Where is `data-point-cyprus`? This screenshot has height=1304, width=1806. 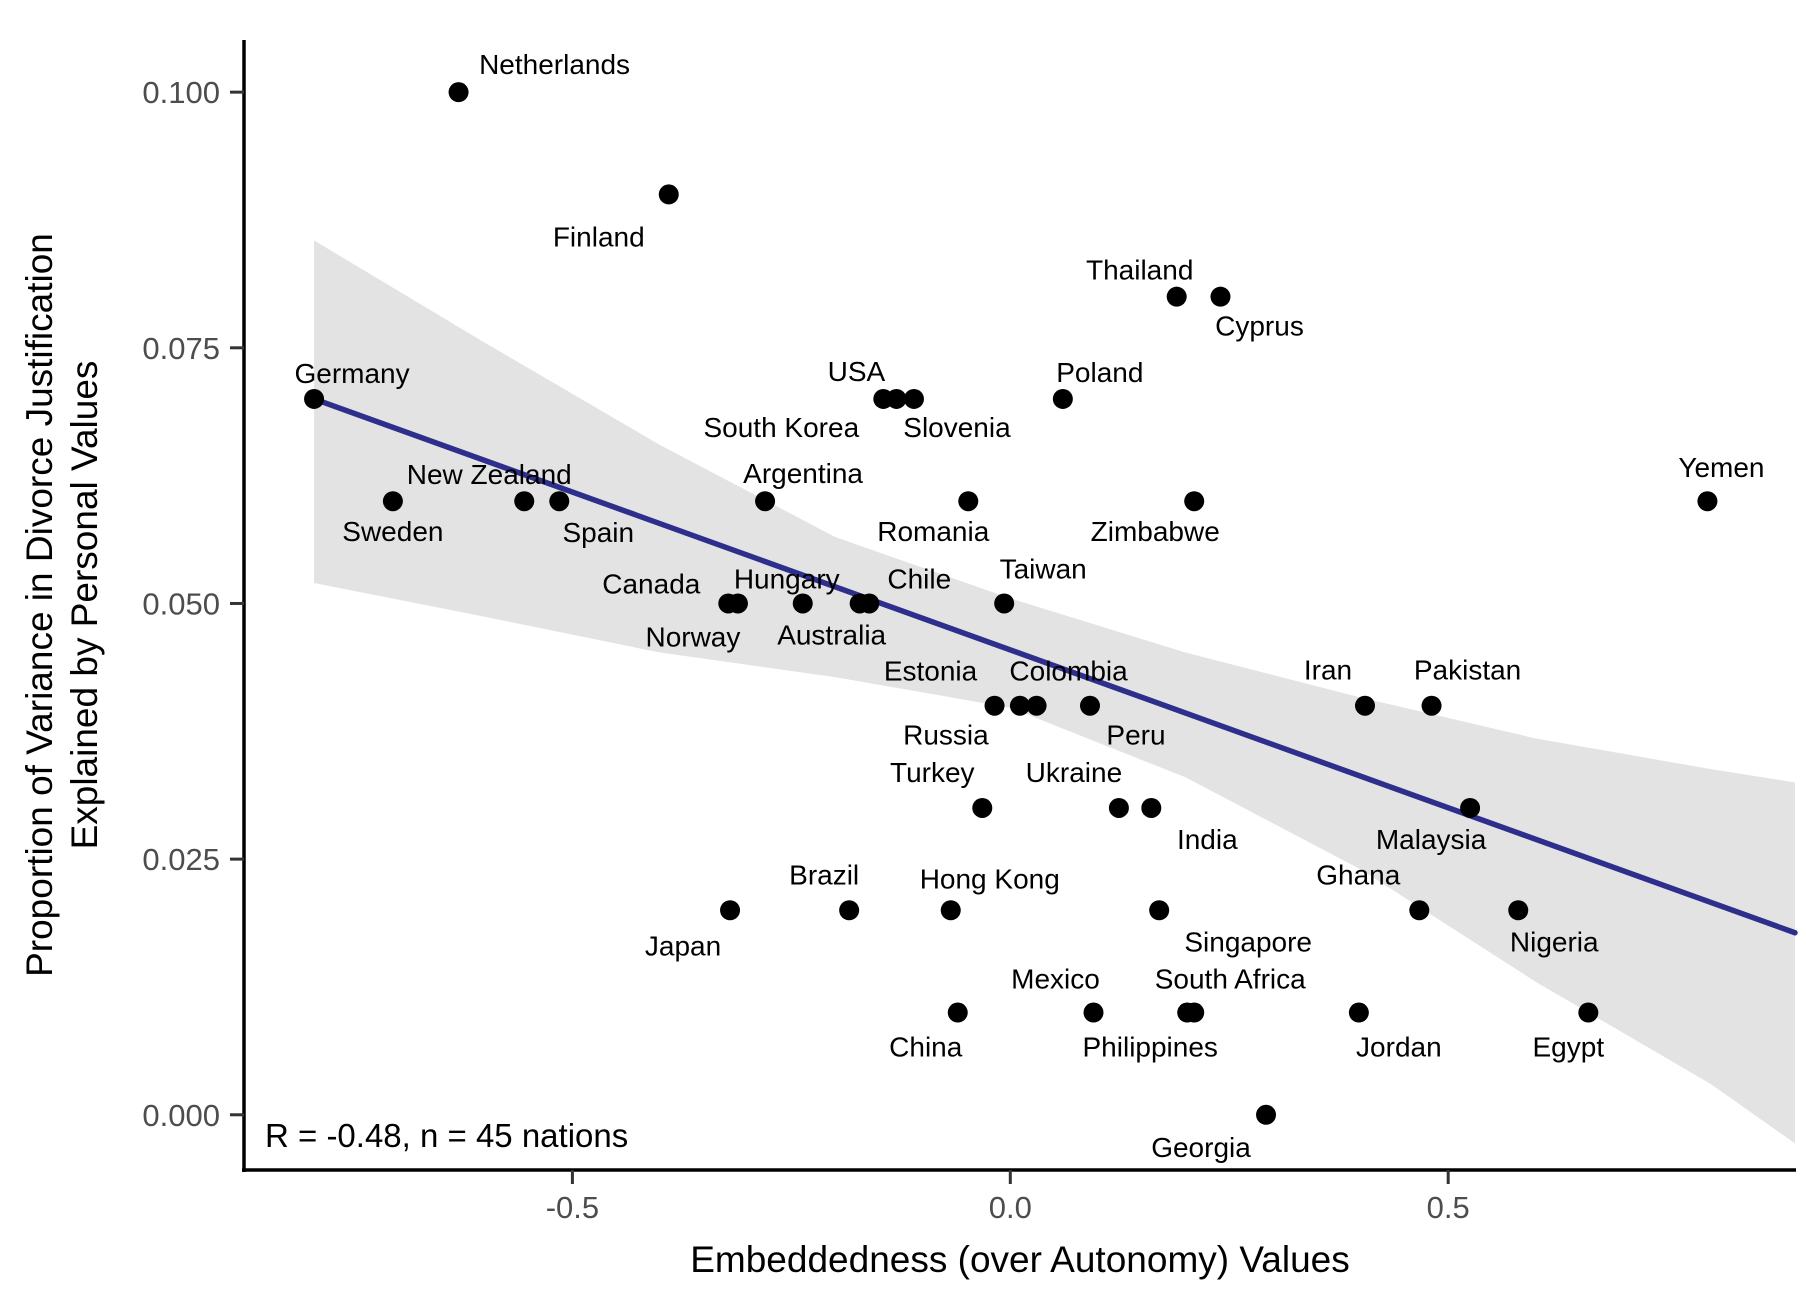 data-point-cyprus is located at coordinates (1220, 296).